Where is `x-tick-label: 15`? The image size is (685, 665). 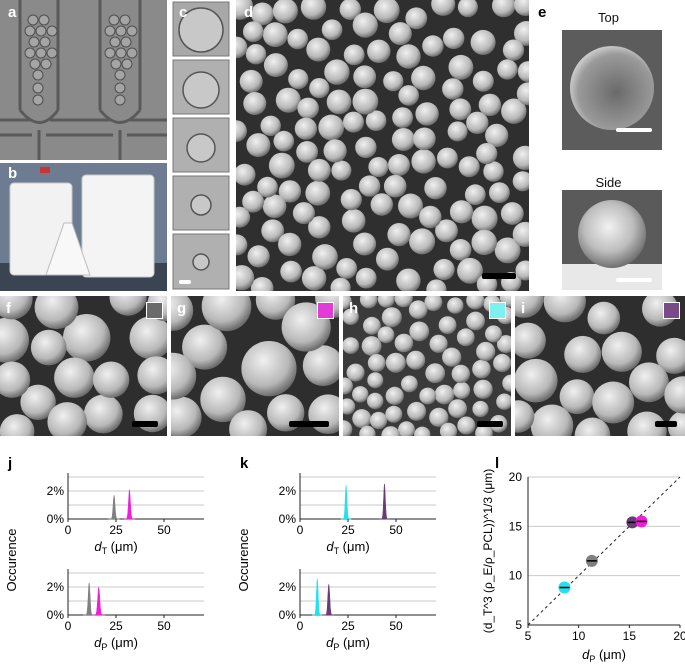
x-tick-label: 15 is located at coordinates (630, 636).